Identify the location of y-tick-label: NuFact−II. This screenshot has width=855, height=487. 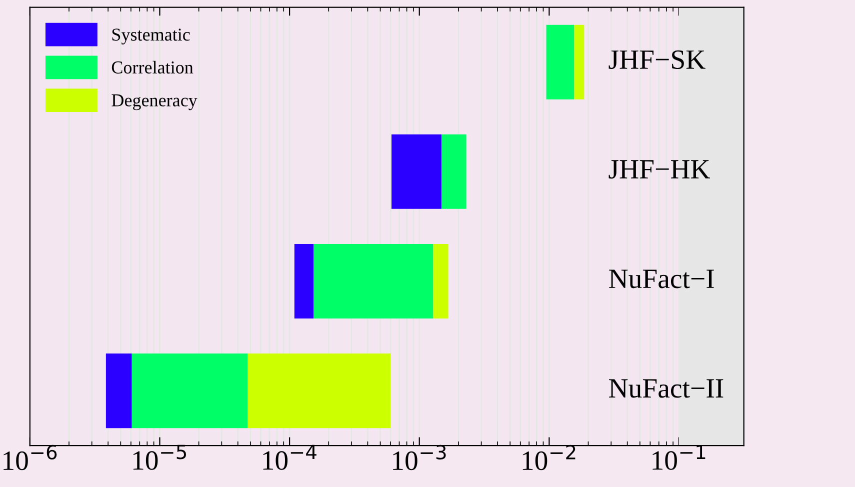
(666, 388).